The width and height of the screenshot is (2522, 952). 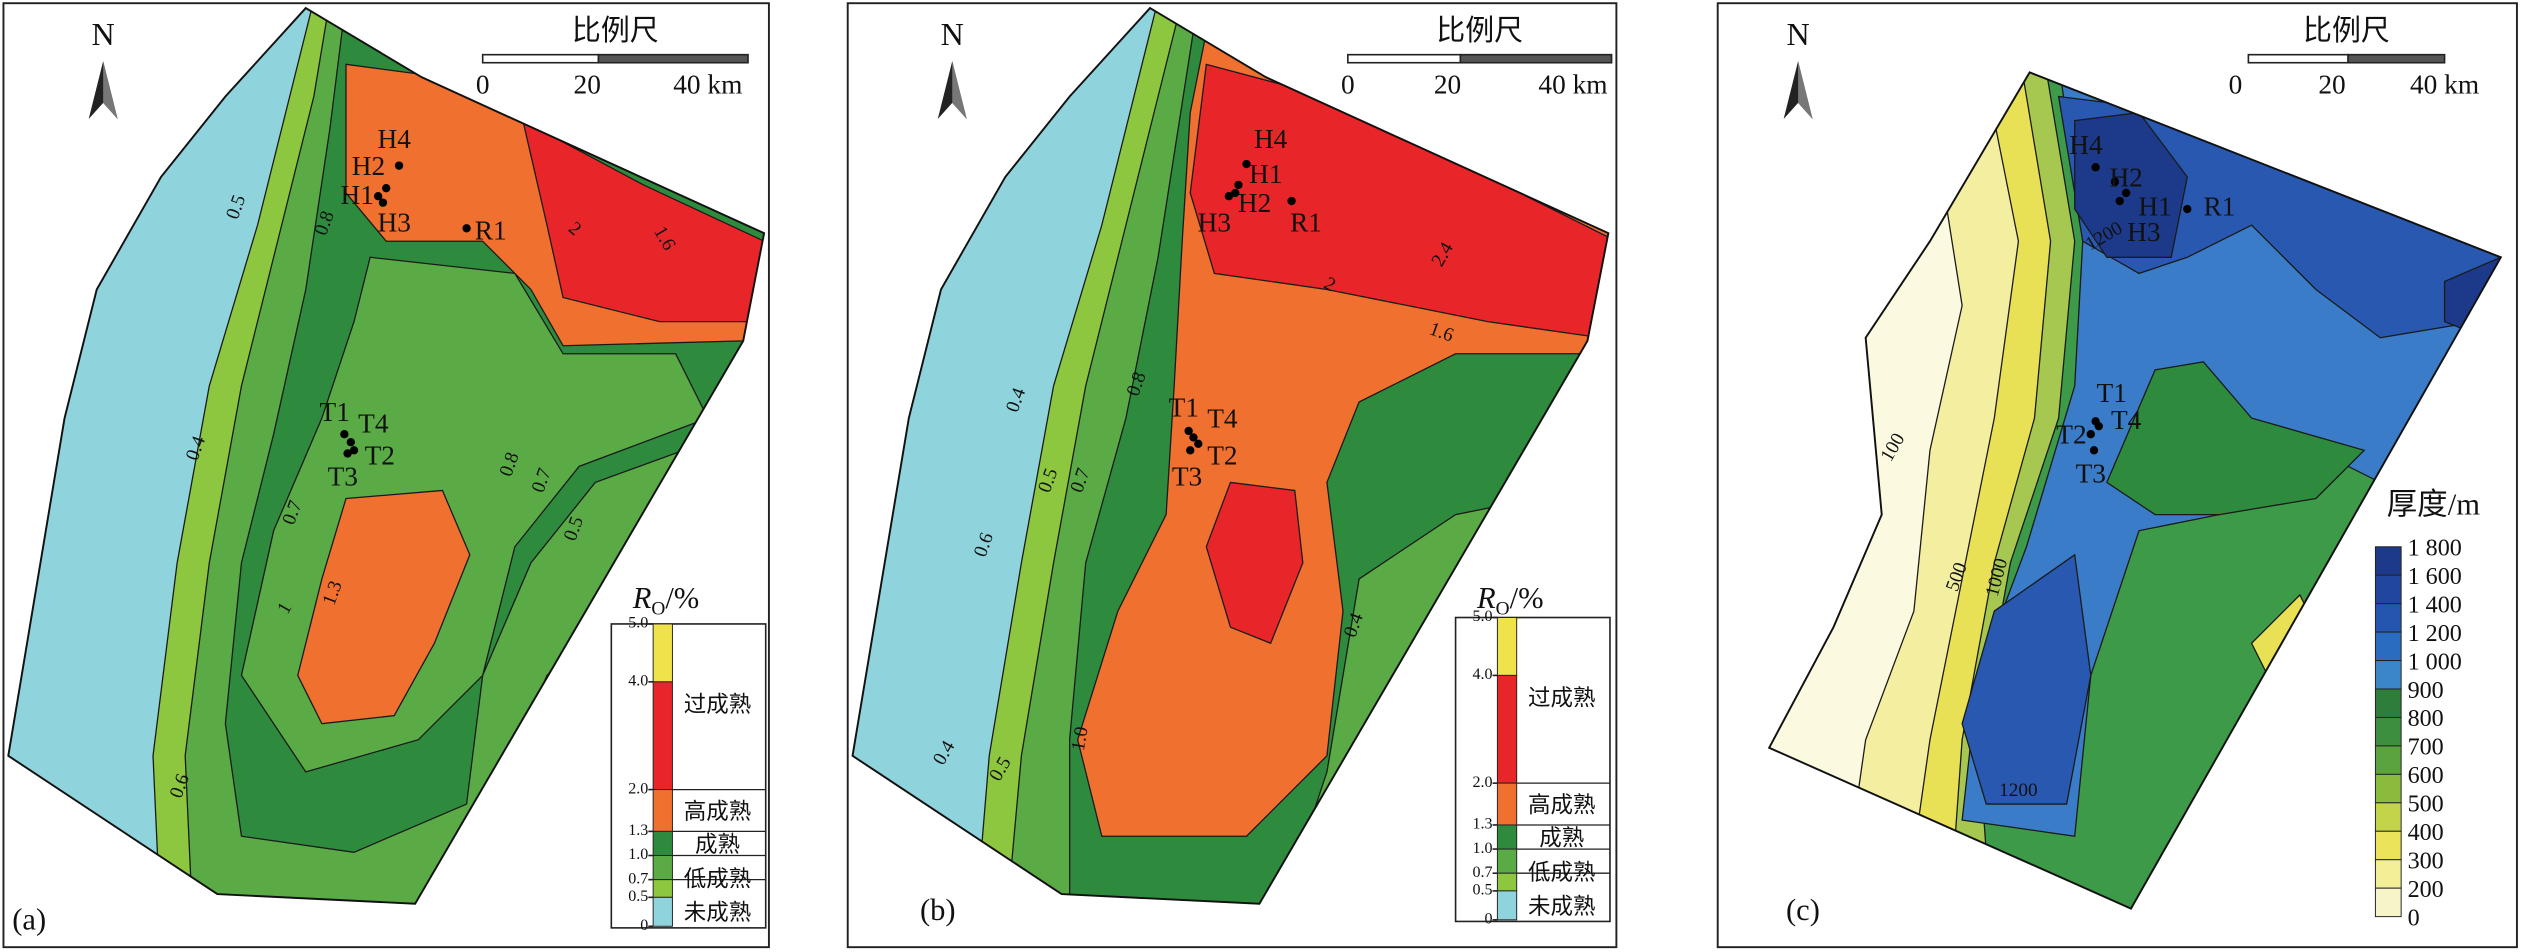 What do you see at coordinates (2018, 790) in the screenshot?
I see `contour-label: 1200` at bounding box center [2018, 790].